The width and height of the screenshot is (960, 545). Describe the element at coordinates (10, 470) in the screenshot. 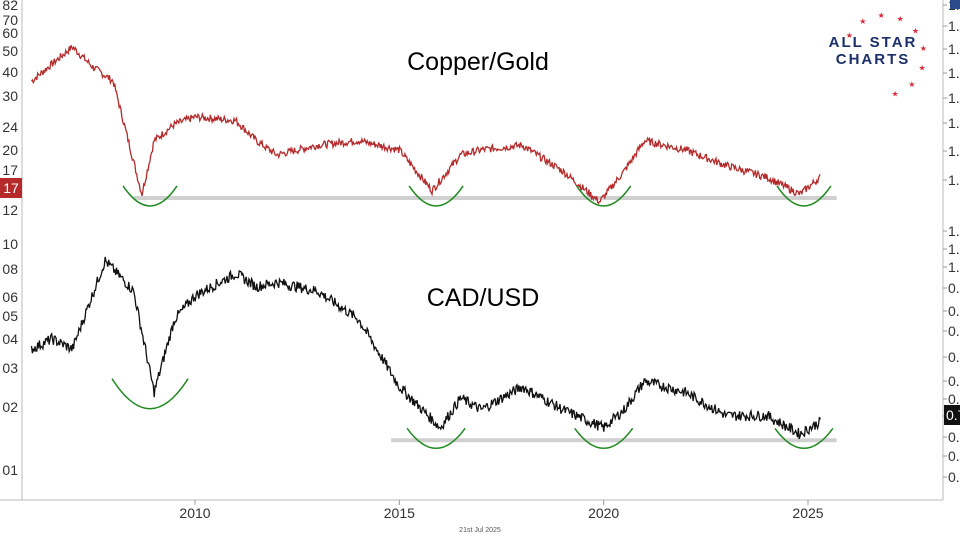

I see `left-tick-label: 01` at that location.